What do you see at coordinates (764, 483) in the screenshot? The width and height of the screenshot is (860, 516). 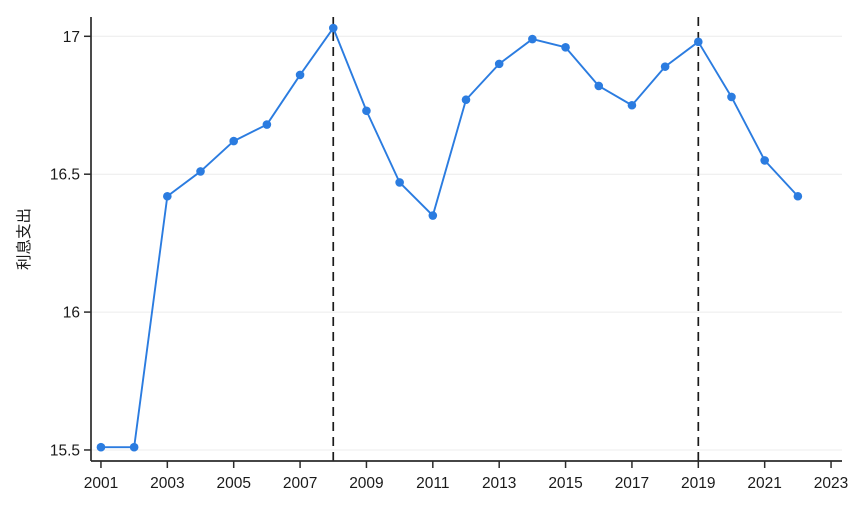 I see `x-tick-label: 2021` at bounding box center [764, 483].